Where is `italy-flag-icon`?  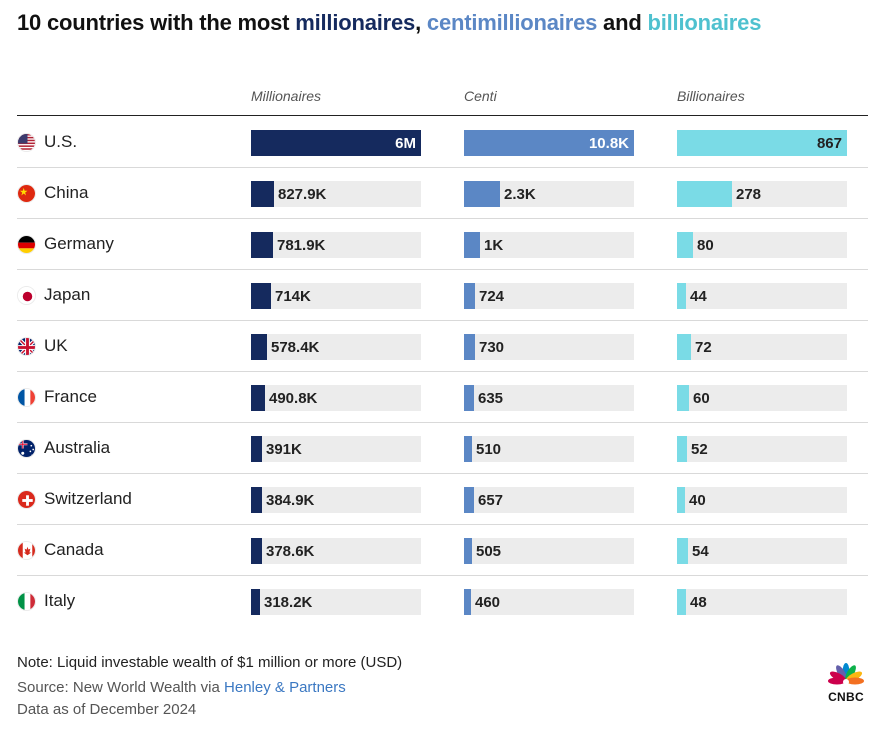 italy-flag-icon is located at coordinates (26, 601).